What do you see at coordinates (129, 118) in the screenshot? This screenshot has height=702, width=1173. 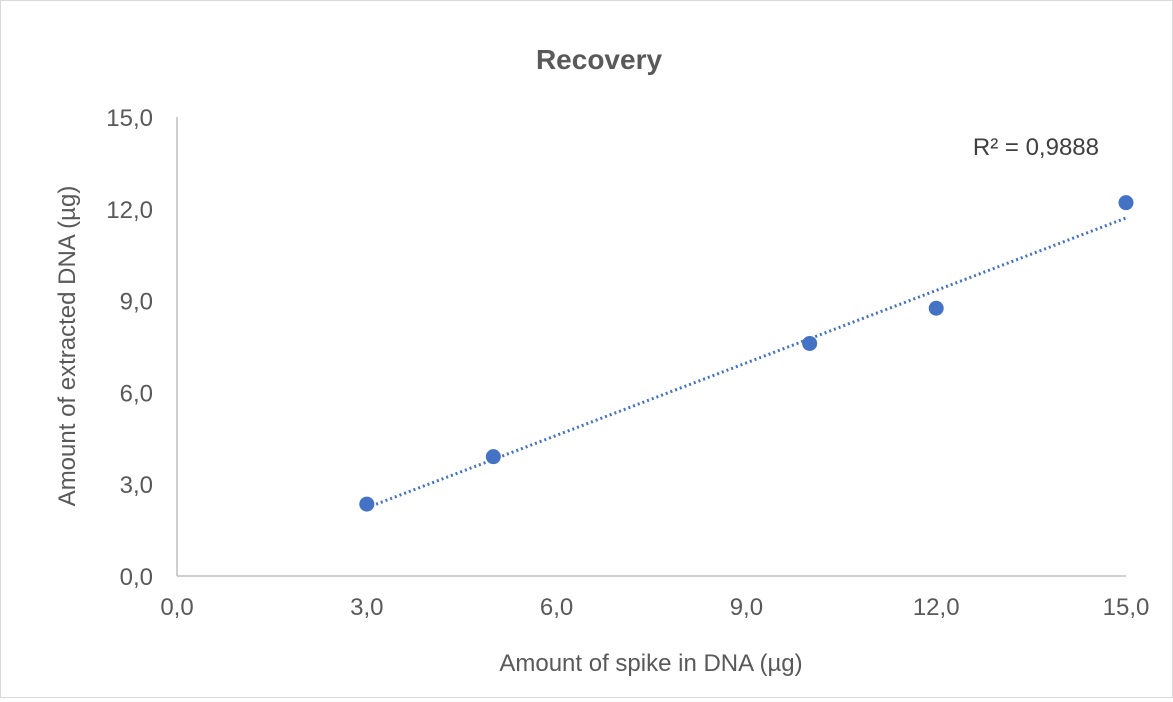 I see `y-tick-label: 15,0` at bounding box center [129, 118].